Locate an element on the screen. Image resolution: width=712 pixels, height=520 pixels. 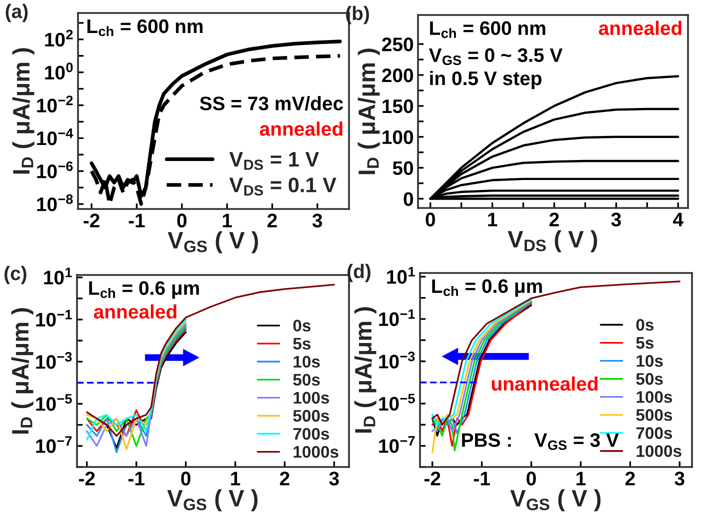
annotation: unannealed is located at coordinates (545, 383).